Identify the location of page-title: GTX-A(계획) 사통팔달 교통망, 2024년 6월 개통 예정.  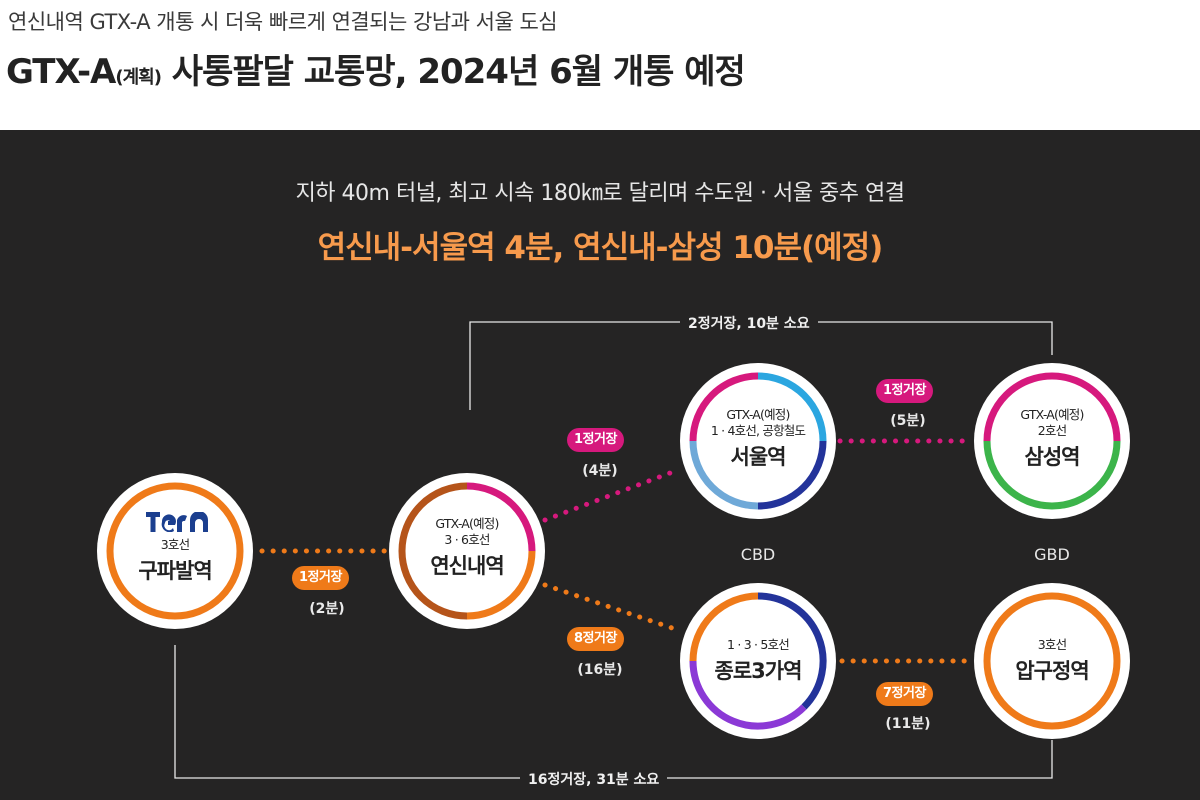
(376, 68).